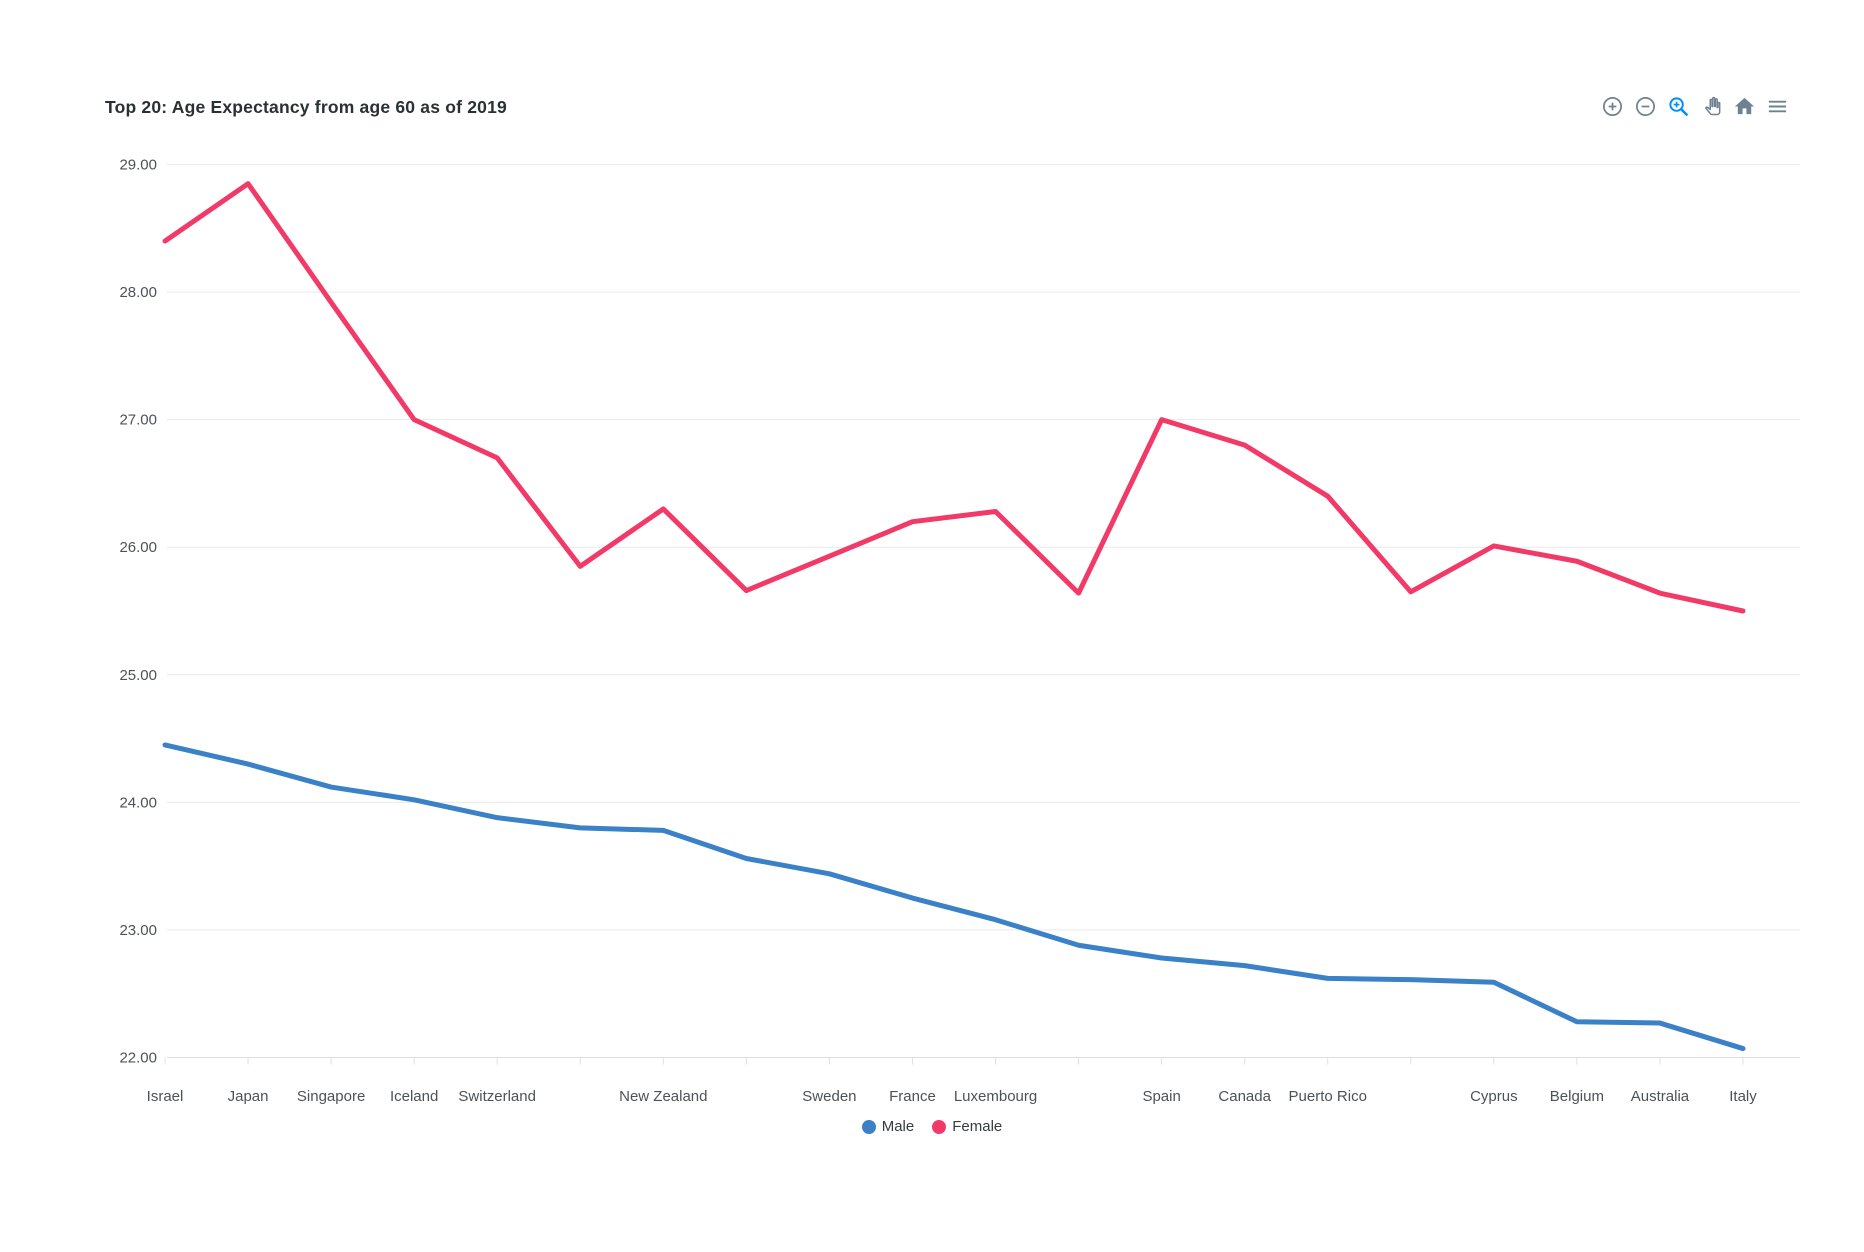 The height and width of the screenshot is (1252, 1864). Describe the element at coordinates (138, 930) in the screenshot. I see `y-tick-label: 23.00` at that location.